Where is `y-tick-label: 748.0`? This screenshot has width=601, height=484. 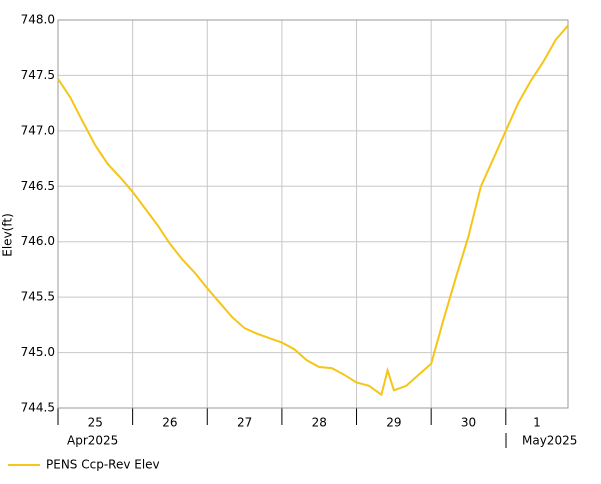
y-tick-label: 748.0 is located at coordinates (38, 20).